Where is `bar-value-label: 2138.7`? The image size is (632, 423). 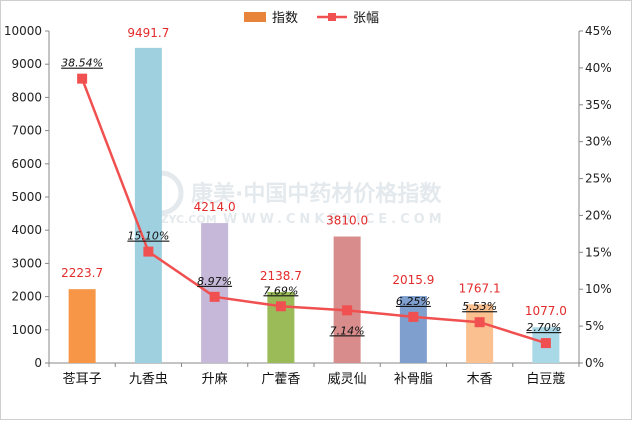 bar-value-label: 2138.7 is located at coordinates (281, 276).